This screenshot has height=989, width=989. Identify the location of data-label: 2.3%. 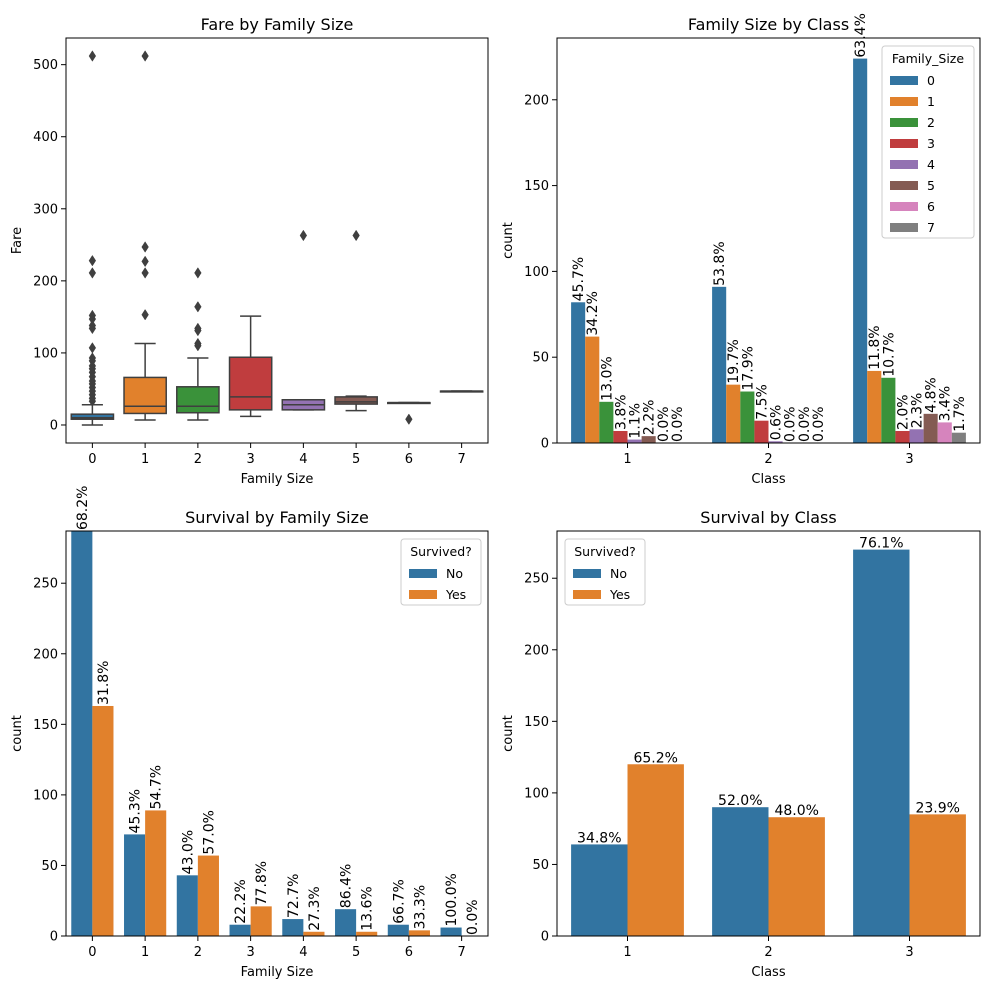
(918, 411).